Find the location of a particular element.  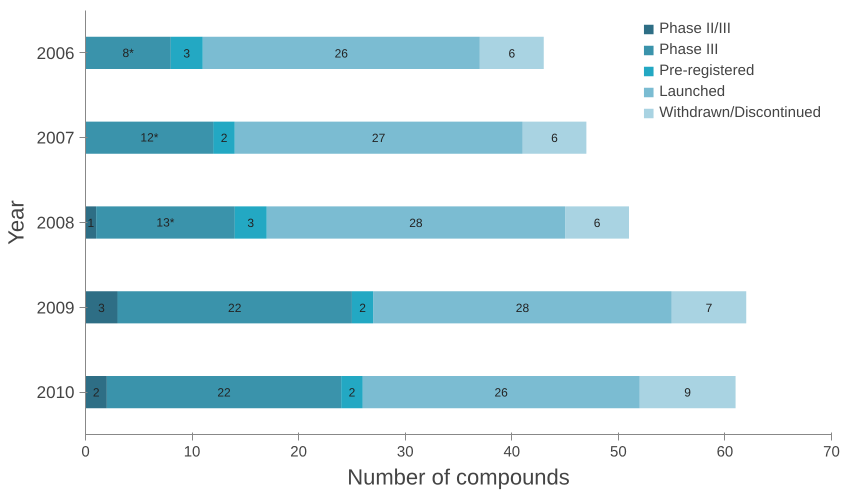

x-tick-label: 20 is located at coordinates (298, 452).